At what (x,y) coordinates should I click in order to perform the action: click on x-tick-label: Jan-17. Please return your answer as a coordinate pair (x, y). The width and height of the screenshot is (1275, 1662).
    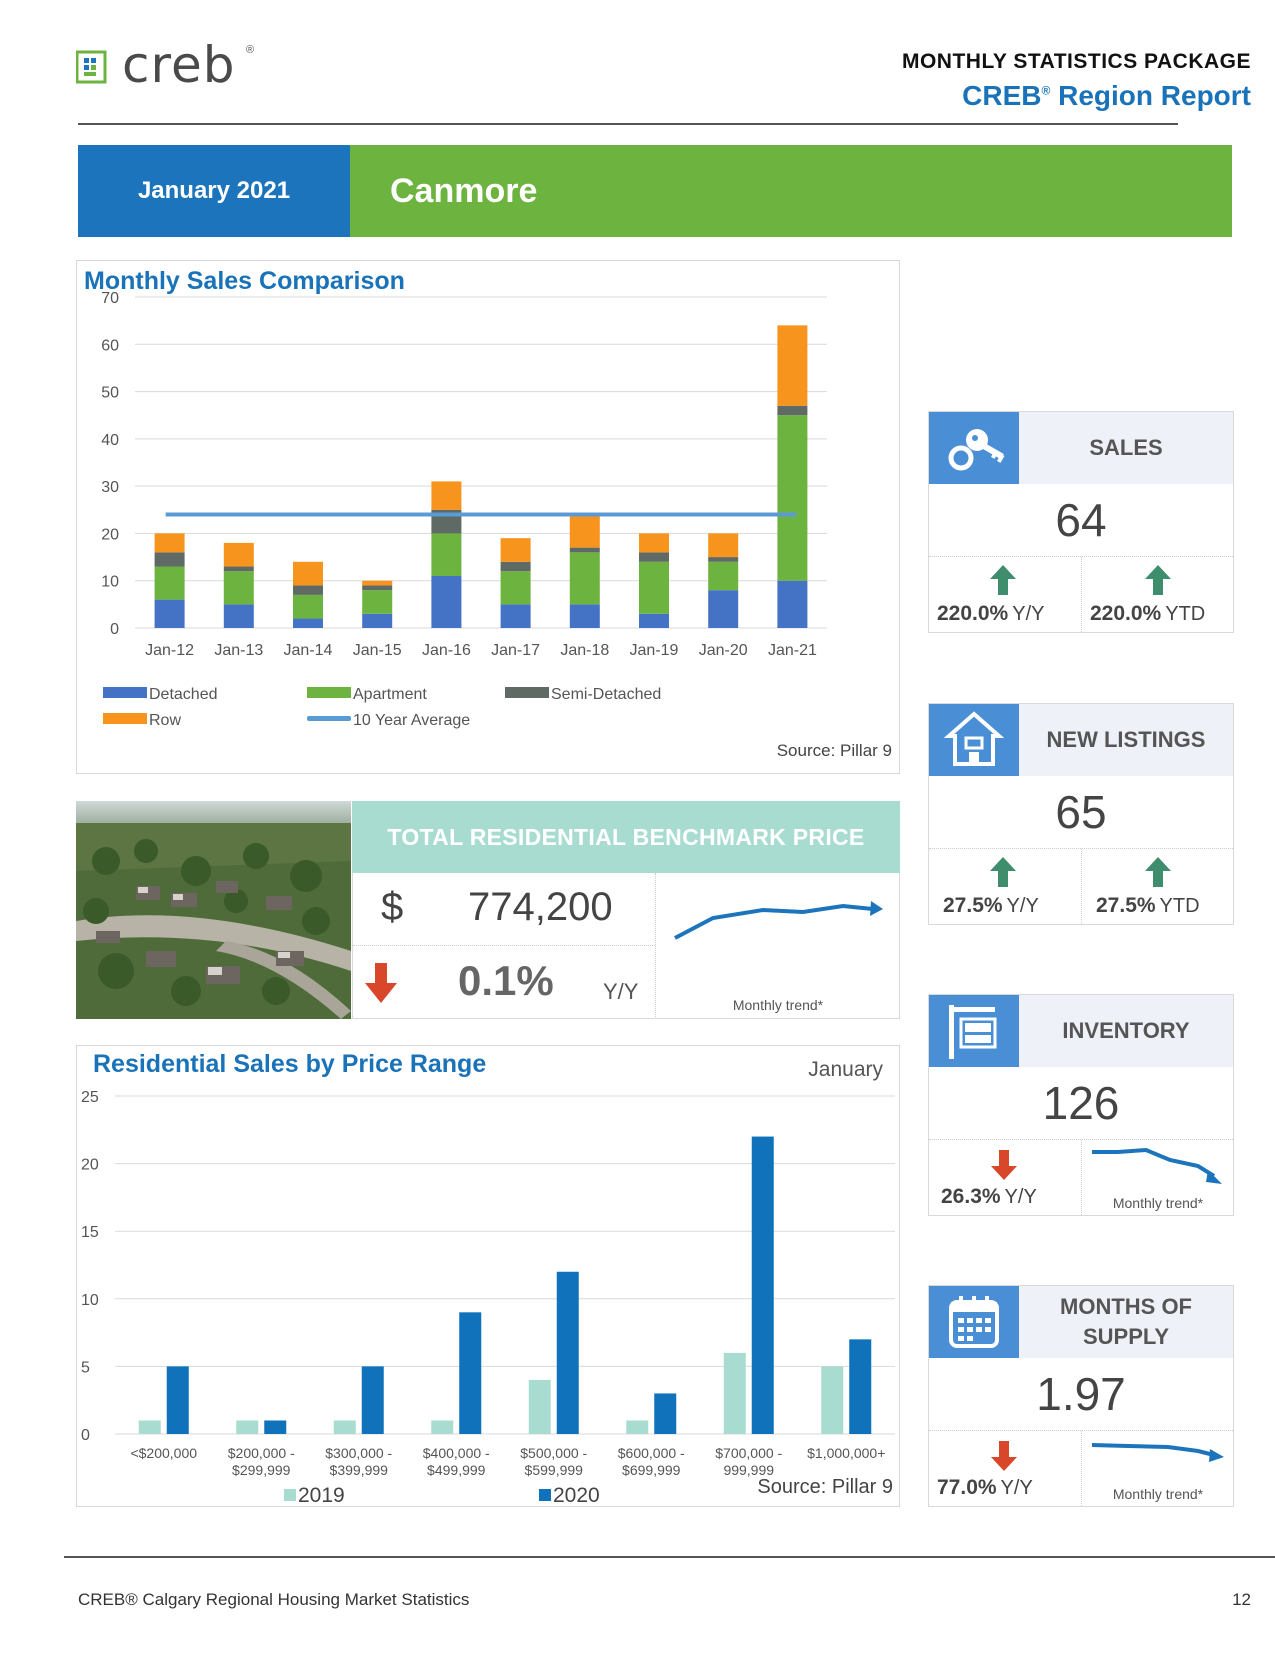
    Looking at the image, I should click on (515, 650).